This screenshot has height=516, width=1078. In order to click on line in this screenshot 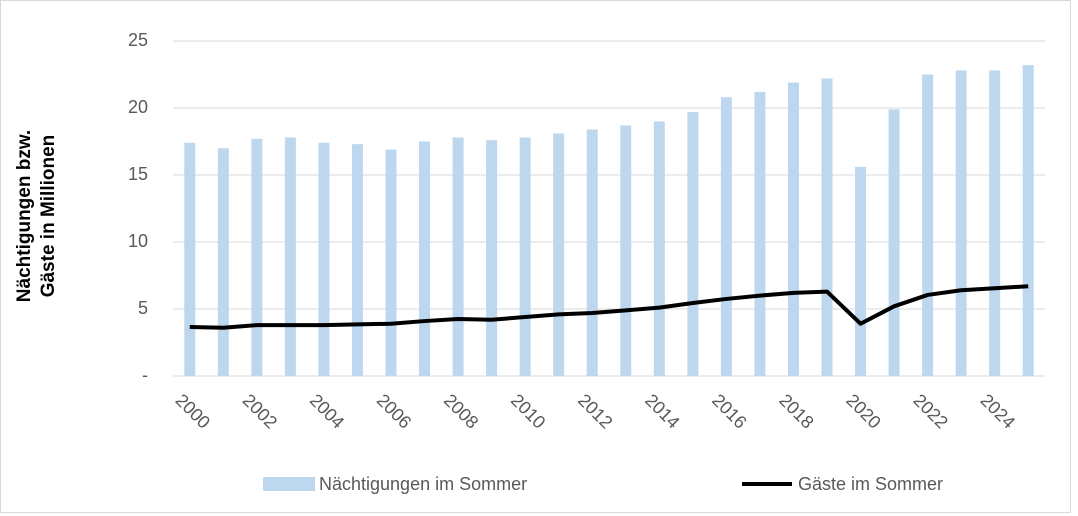, I will do `click(609, 307)`.